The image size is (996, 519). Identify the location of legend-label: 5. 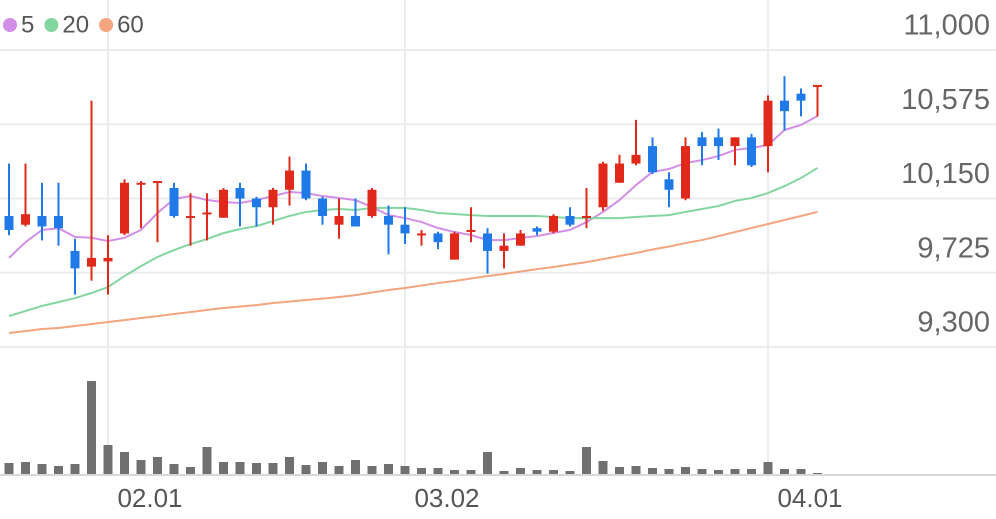
(27, 24).